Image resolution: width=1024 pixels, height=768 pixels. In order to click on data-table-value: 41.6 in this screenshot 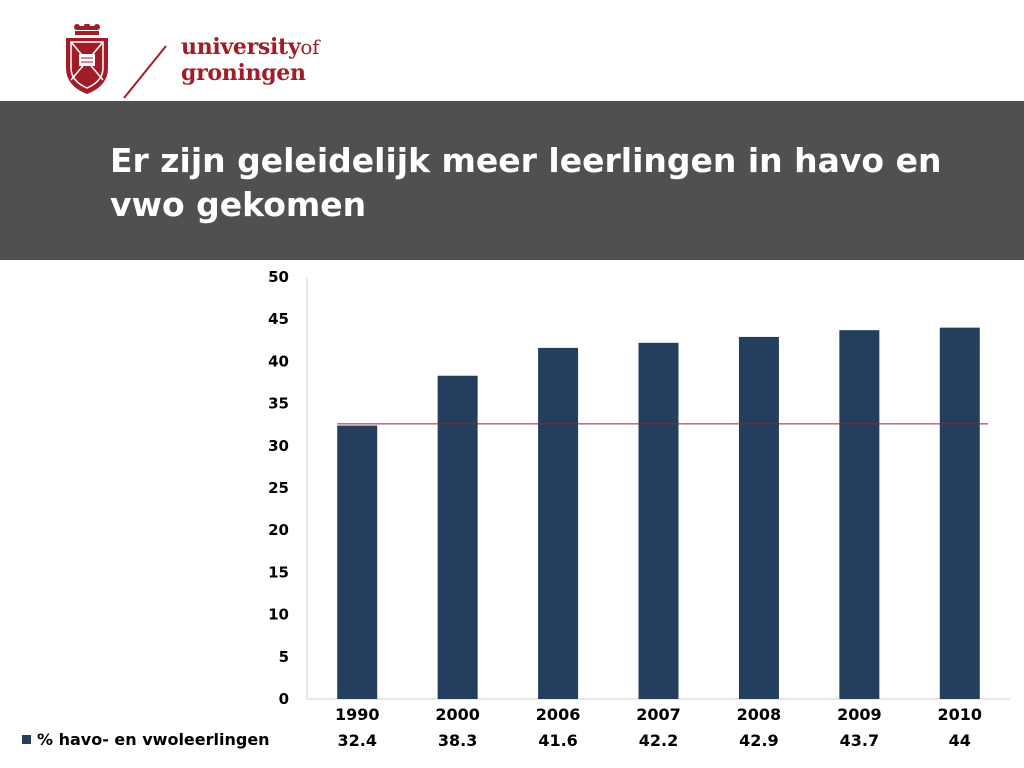, I will do `click(557, 740)`.